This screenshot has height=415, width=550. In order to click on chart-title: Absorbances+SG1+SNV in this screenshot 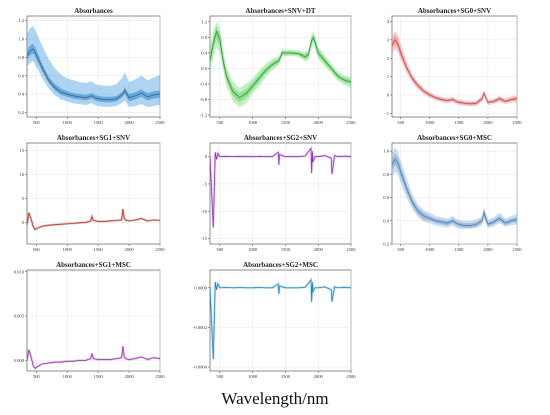, I will do `click(93, 138)`.